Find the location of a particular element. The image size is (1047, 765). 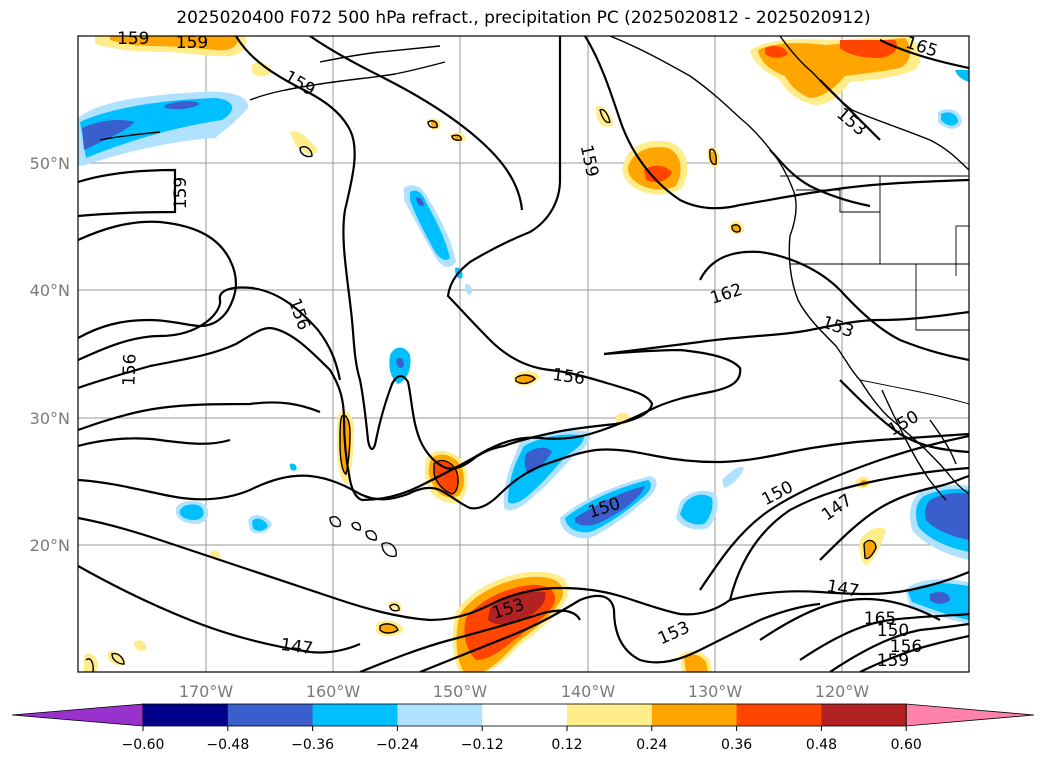

colorbar-tick-label: 0.36 is located at coordinates (736, 745).